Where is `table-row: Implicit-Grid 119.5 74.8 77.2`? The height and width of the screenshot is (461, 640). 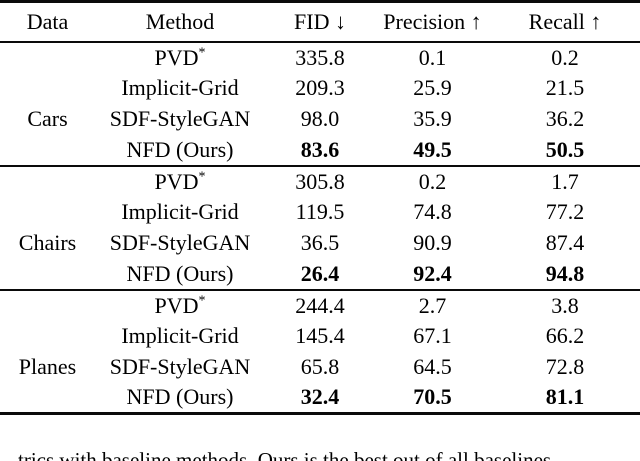 table-row: Implicit-Grid 119.5 74.8 77.2 is located at coordinates (320, 212).